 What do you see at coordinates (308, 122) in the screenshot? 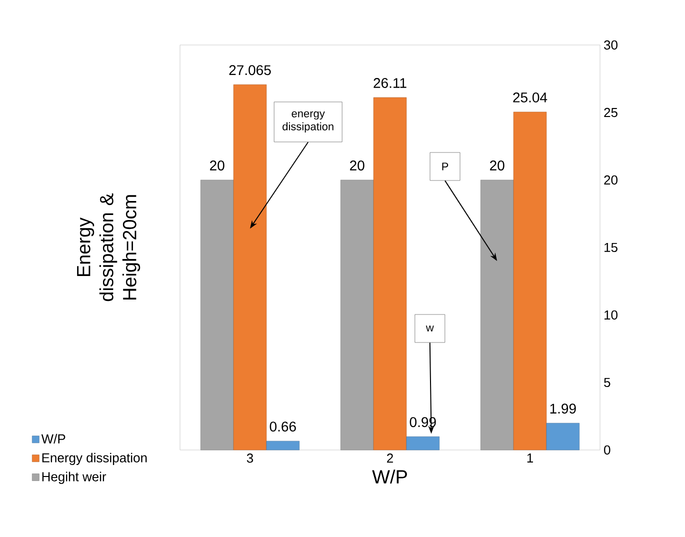
I see `annotation: energy dissipation` at bounding box center [308, 122].